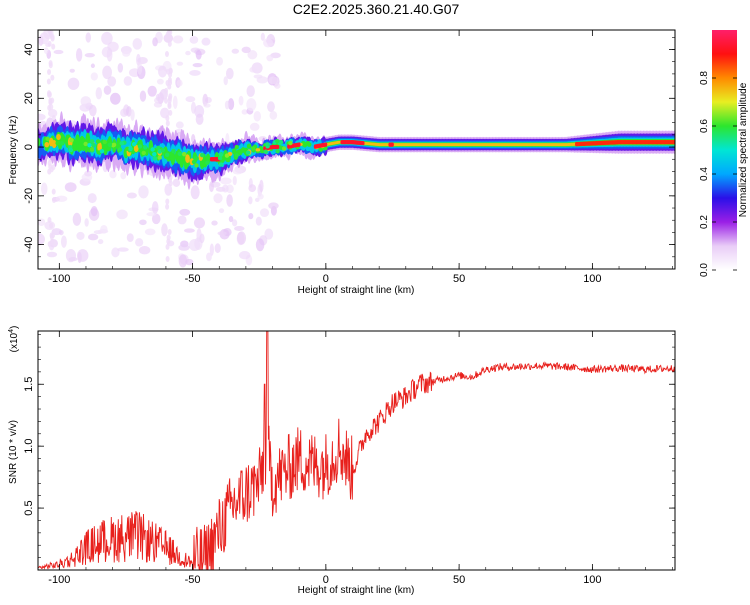  Describe the element at coordinates (29, 98) in the screenshot. I see `y-tick-label: 20` at that location.